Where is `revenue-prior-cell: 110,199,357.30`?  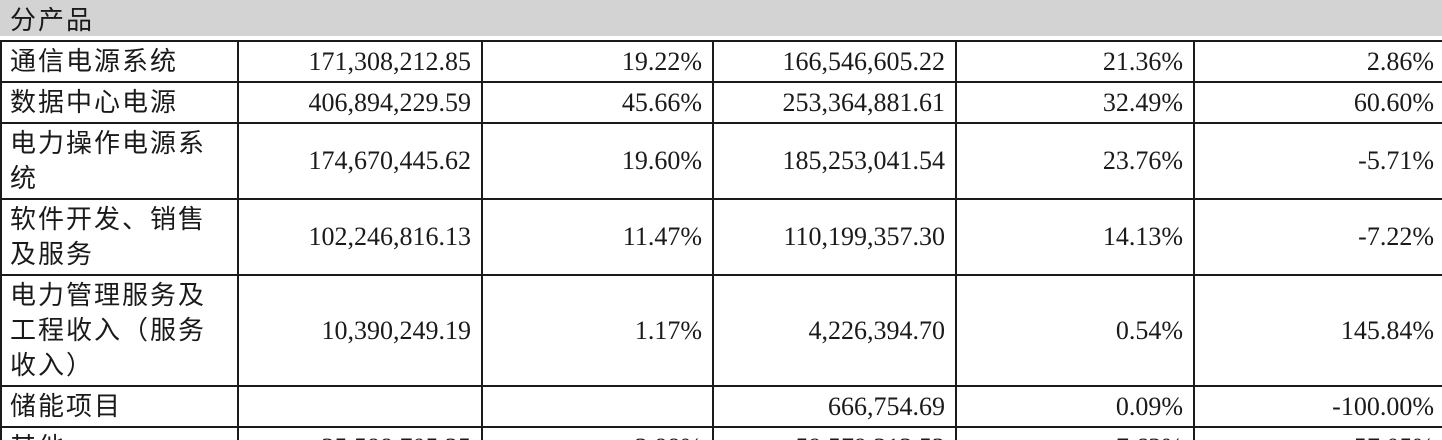
revenue-prior-cell: 110,199,357.30 is located at coordinates (834, 237).